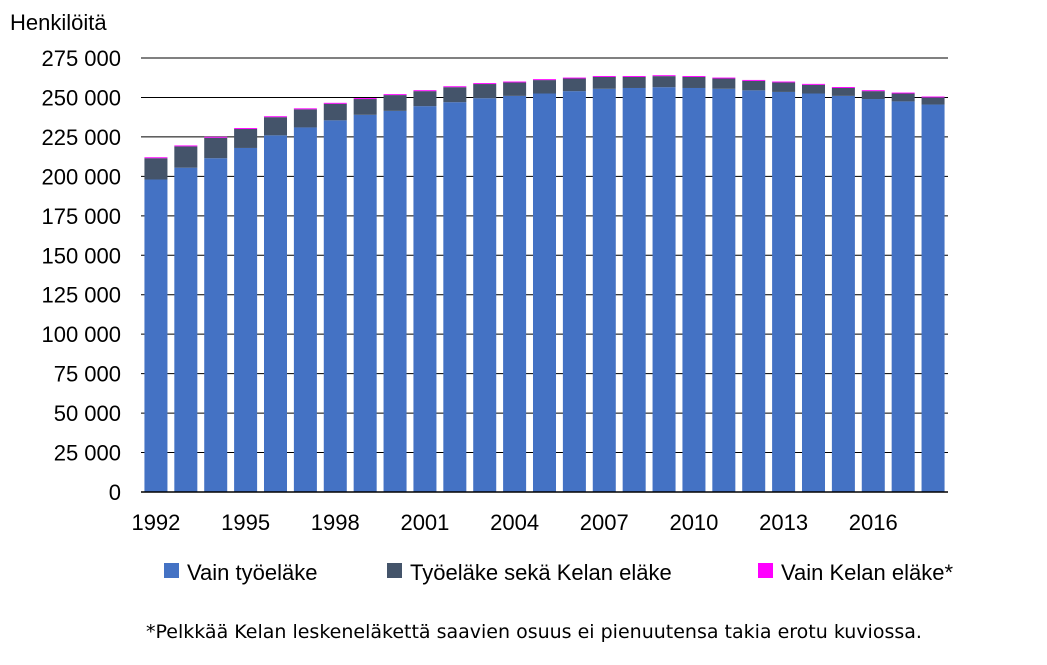  I want to click on x-tick-label: 2007, so click(604, 522).